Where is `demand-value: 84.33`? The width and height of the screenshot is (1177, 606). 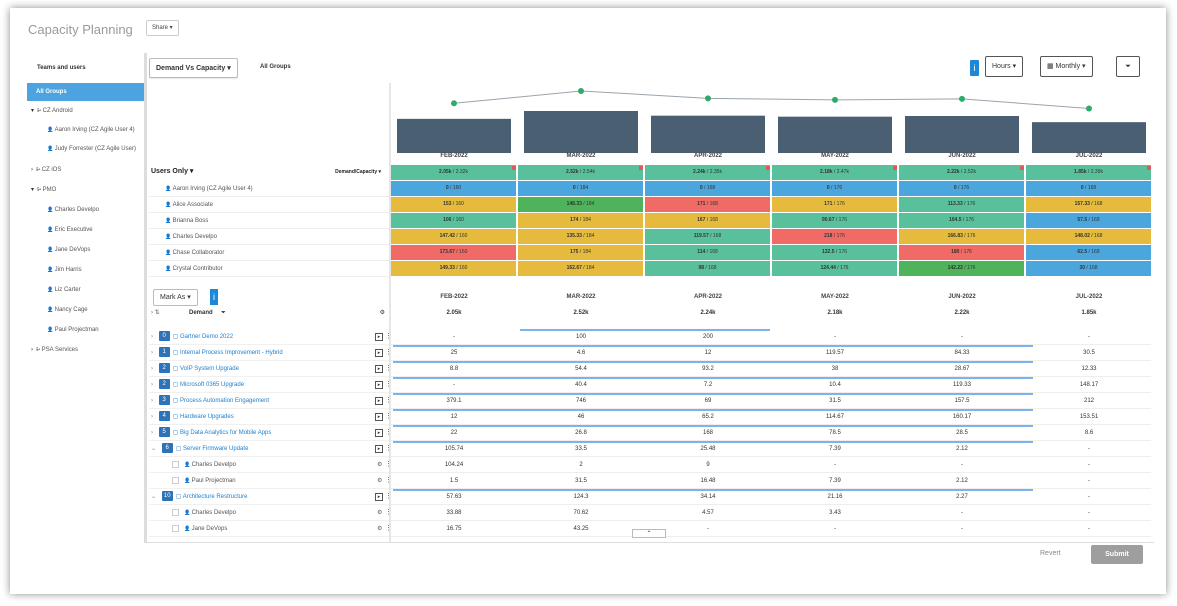
demand-value: 84.33 is located at coordinates (962, 353).